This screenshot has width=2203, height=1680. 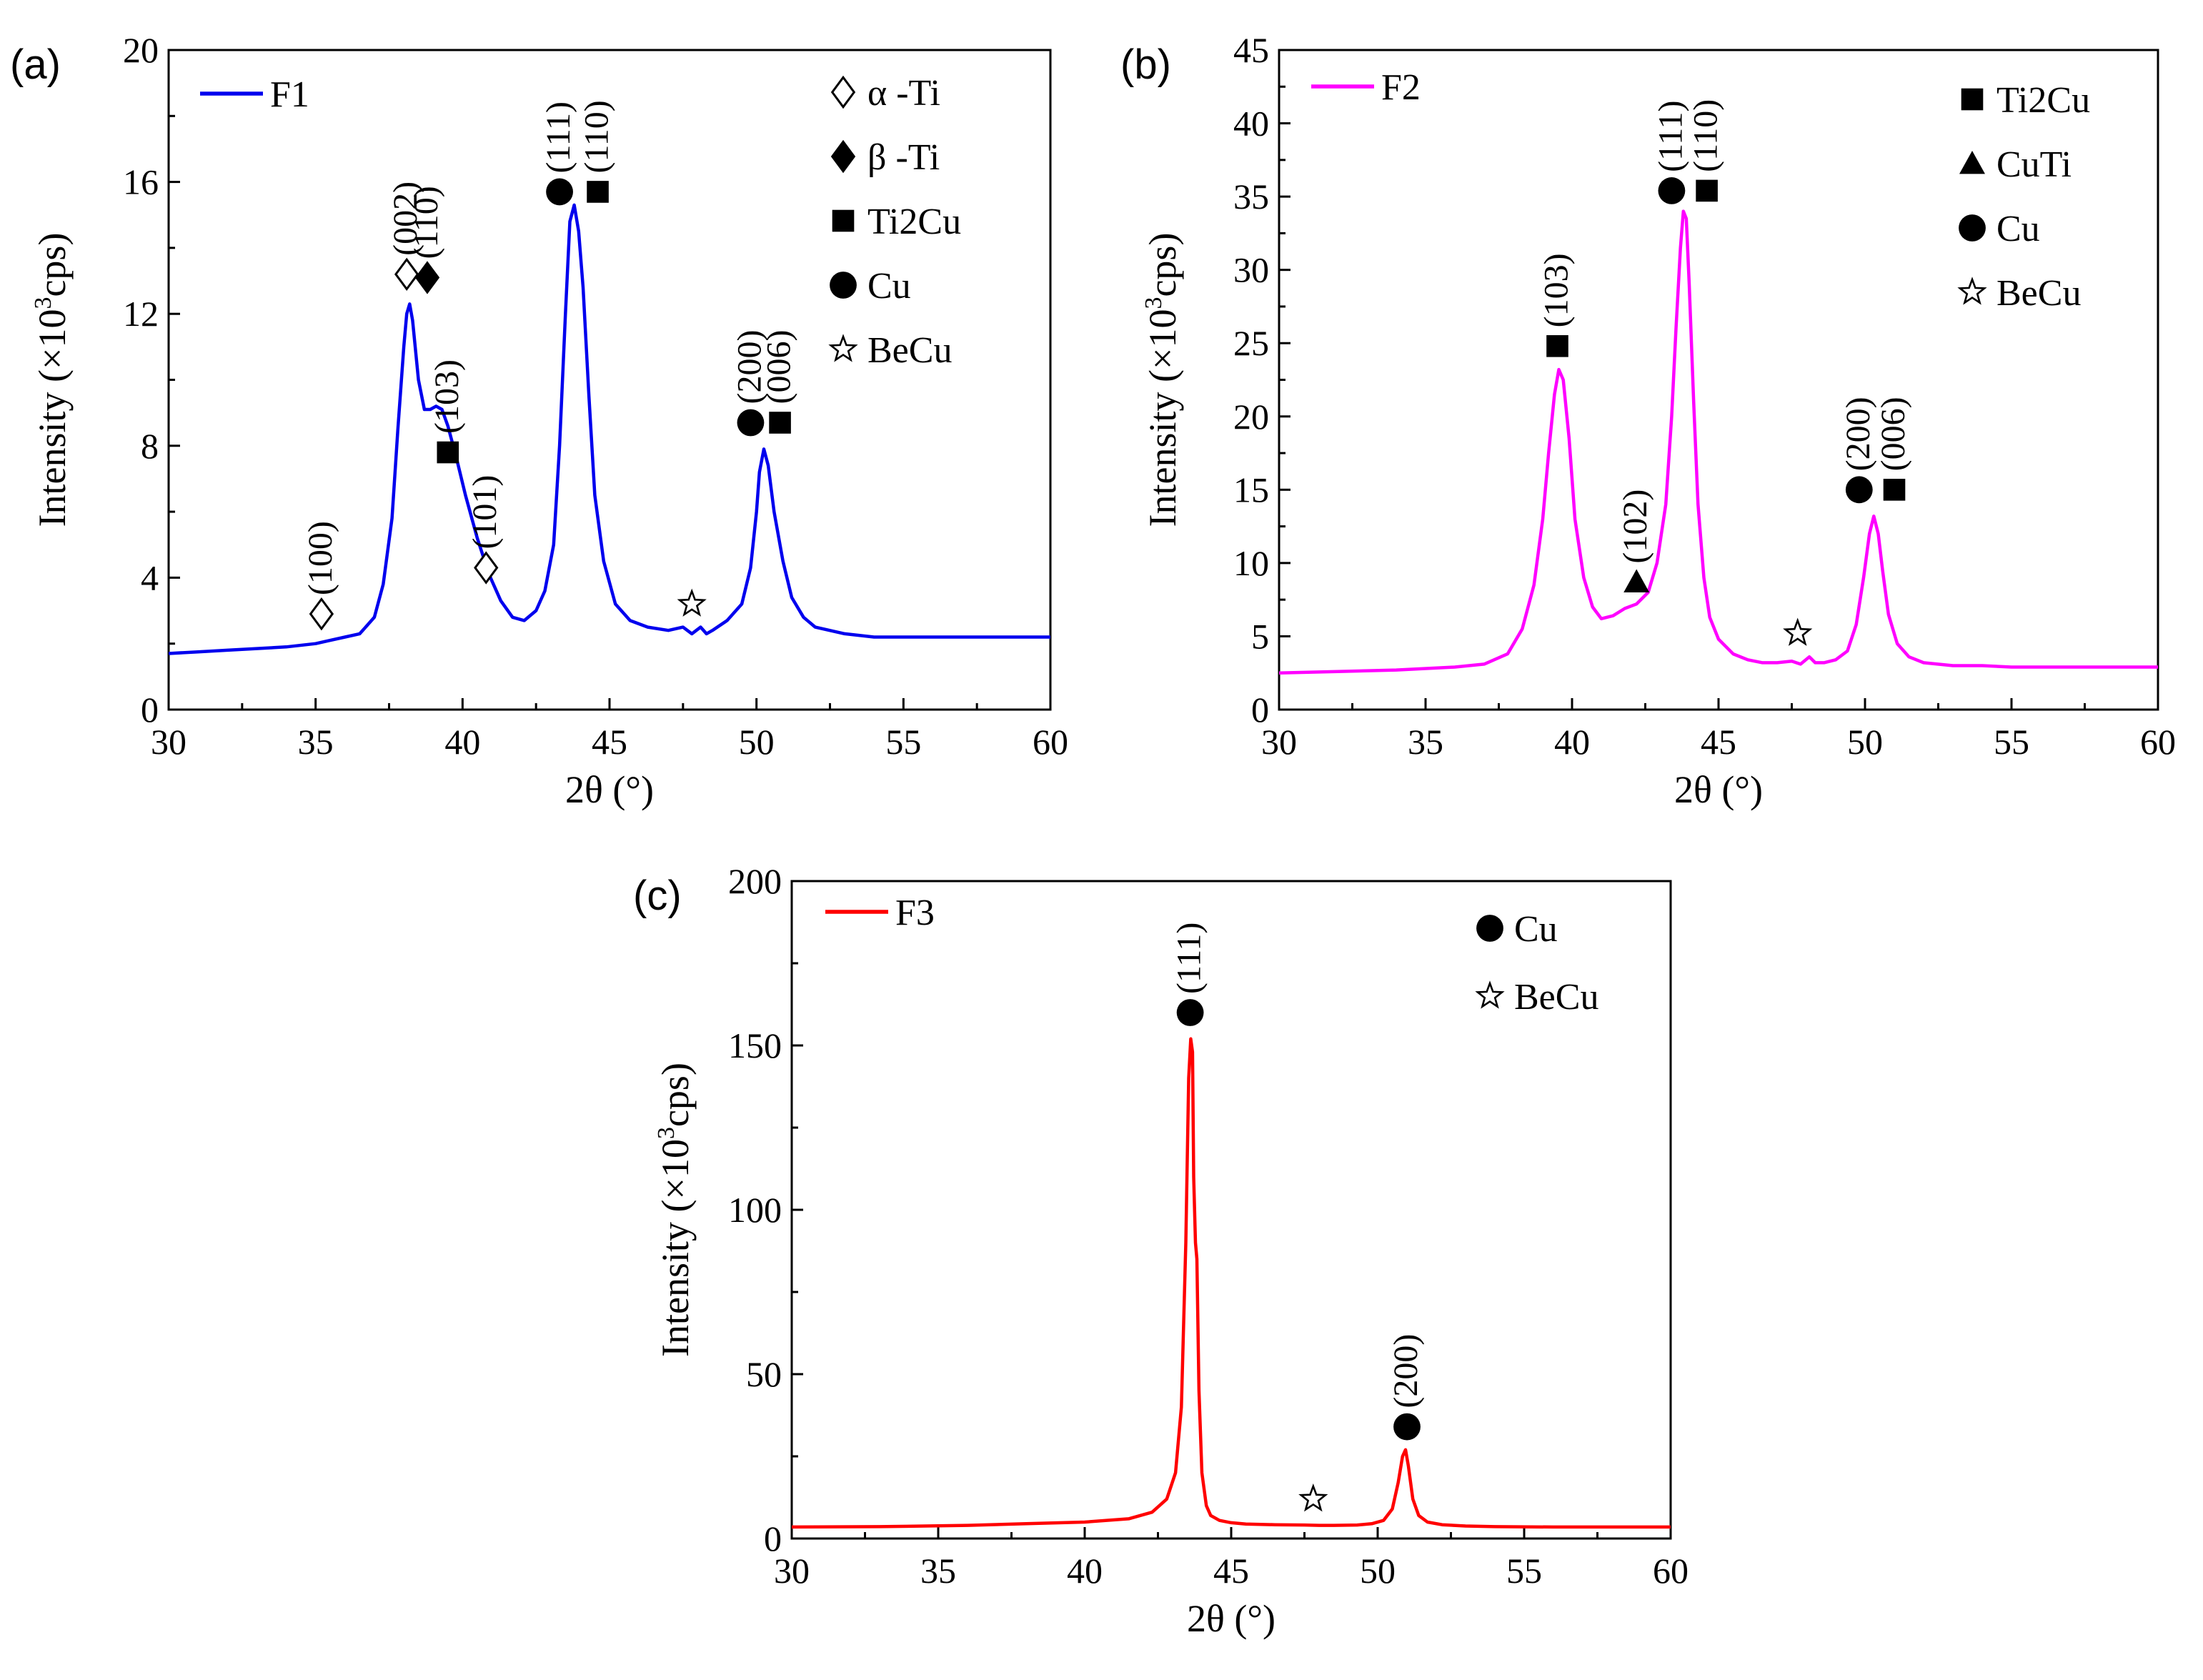 I want to click on series-key-label: F1, so click(x=289, y=95).